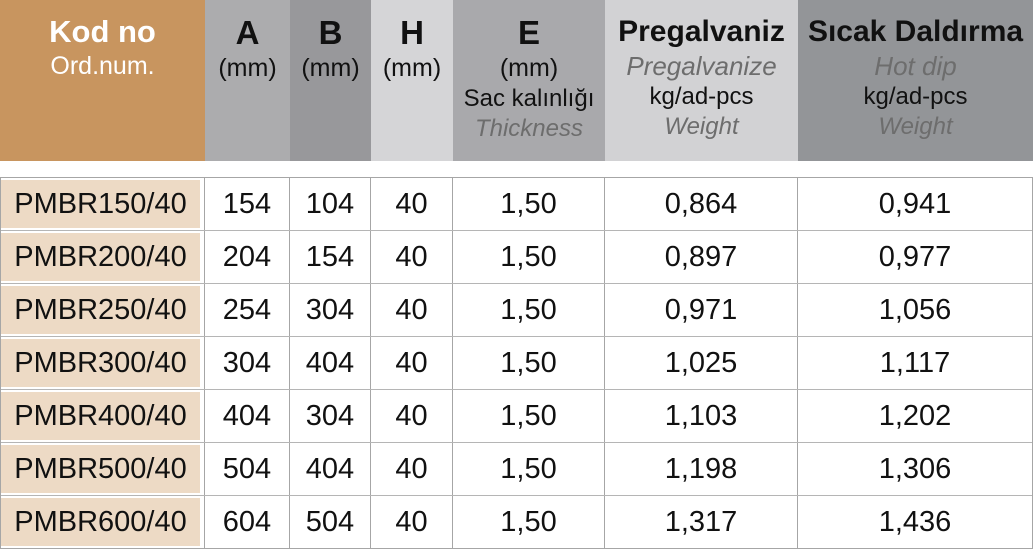 The height and width of the screenshot is (549, 1033). What do you see at coordinates (412, 32) in the screenshot?
I see `header-col-h-title: H` at bounding box center [412, 32].